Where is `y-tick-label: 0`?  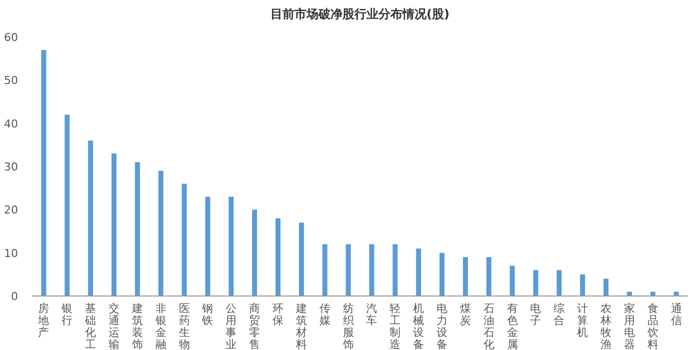 y-tick-label: 0 is located at coordinates (14, 296).